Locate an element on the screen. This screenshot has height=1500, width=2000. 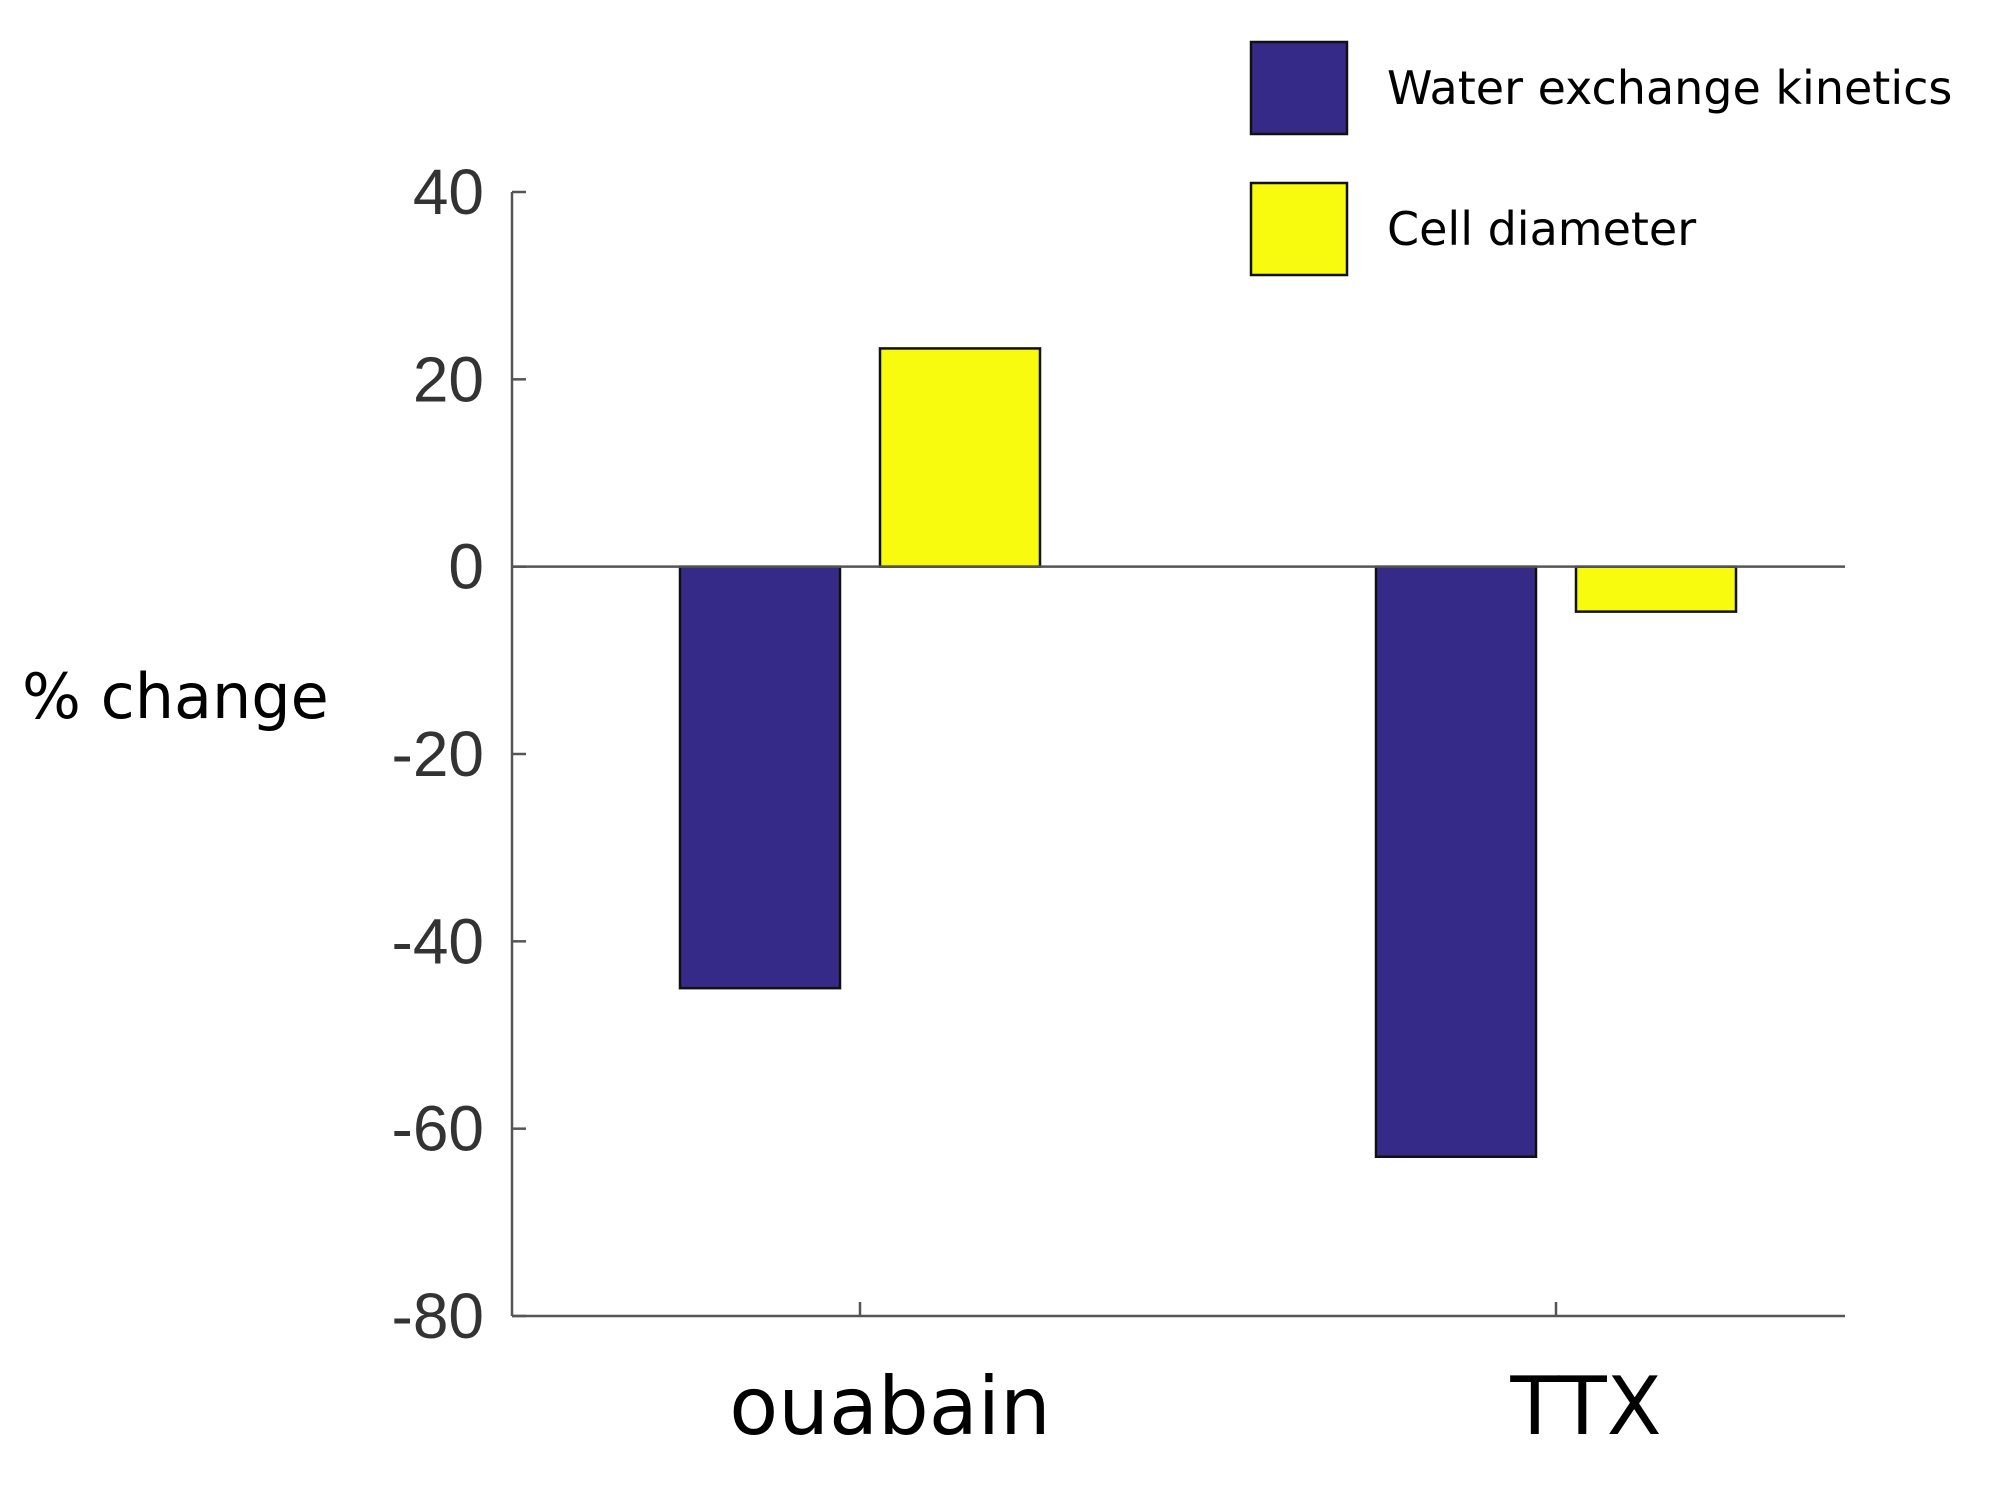
y-tick-label: 40 is located at coordinates (448, 192).